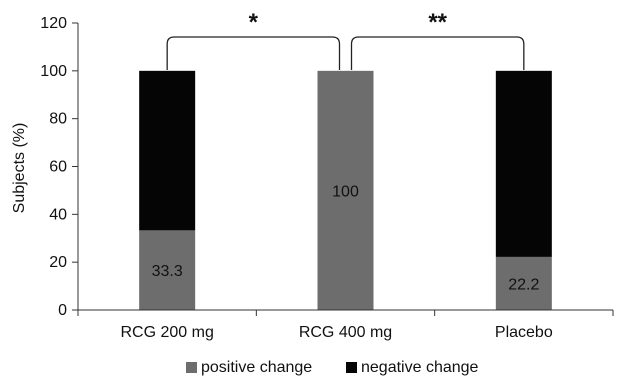  I want to click on y-tick-label: 20, so click(58, 262).